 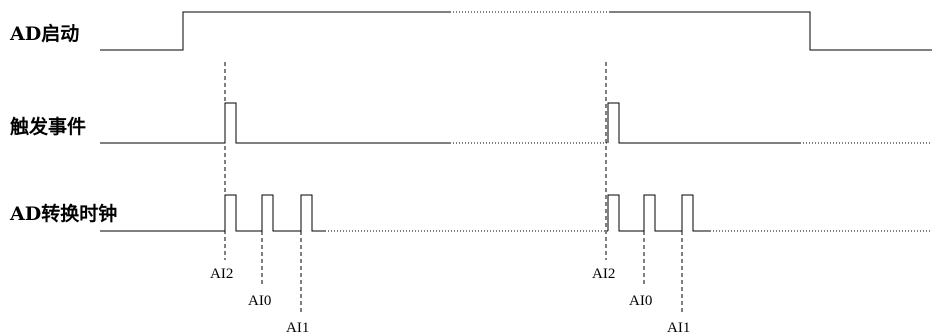 I want to click on channel-label-ai2-2: AI2, so click(x=603, y=274).